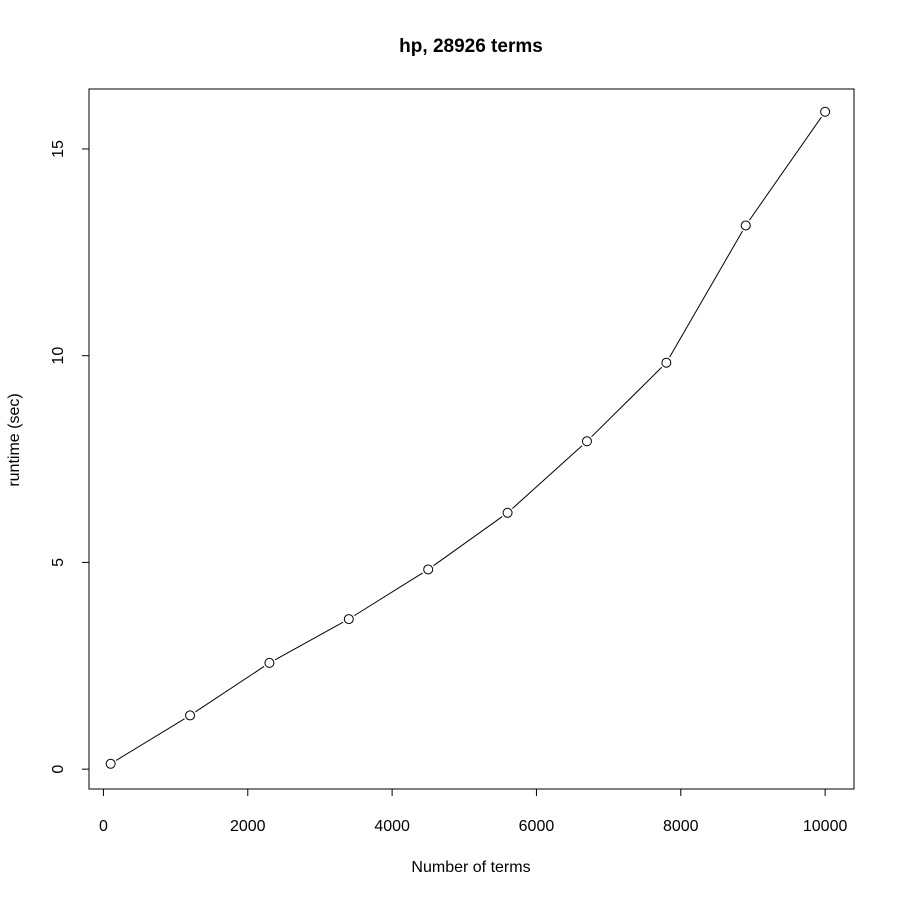  What do you see at coordinates (58, 562) in the screenshot?
I see `y-tick-label: 5` at bounding box center [58, 562].